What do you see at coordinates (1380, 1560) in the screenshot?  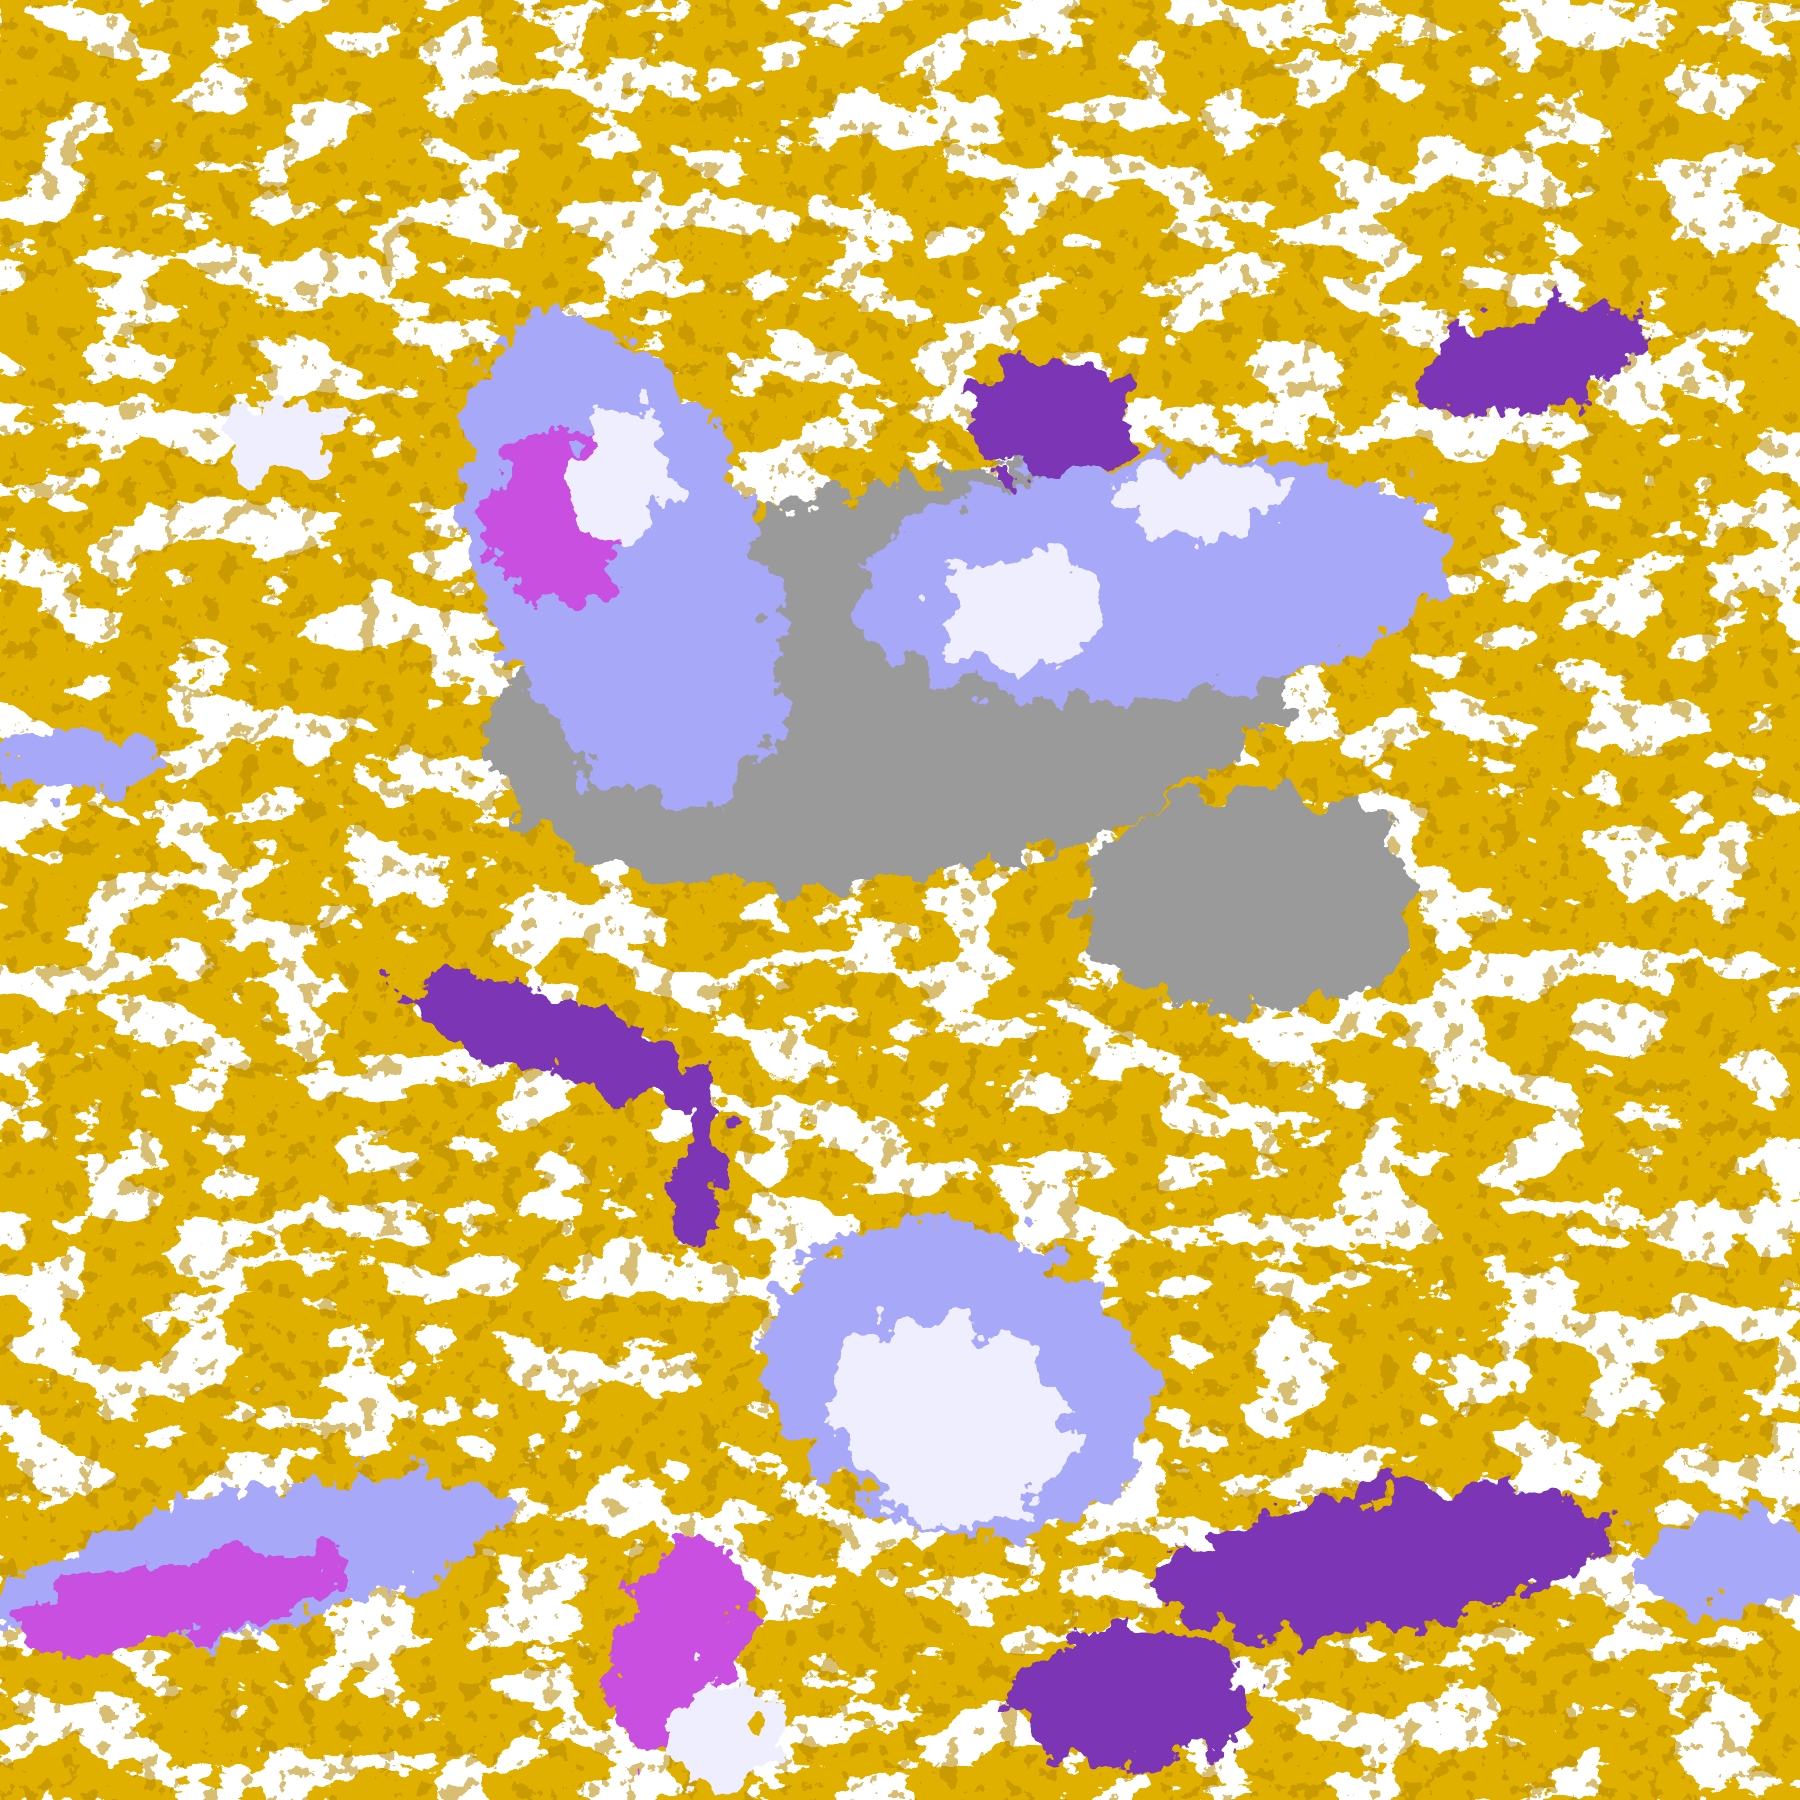 I see `cirrus-band-se` at bounding box center [1380, 1560].